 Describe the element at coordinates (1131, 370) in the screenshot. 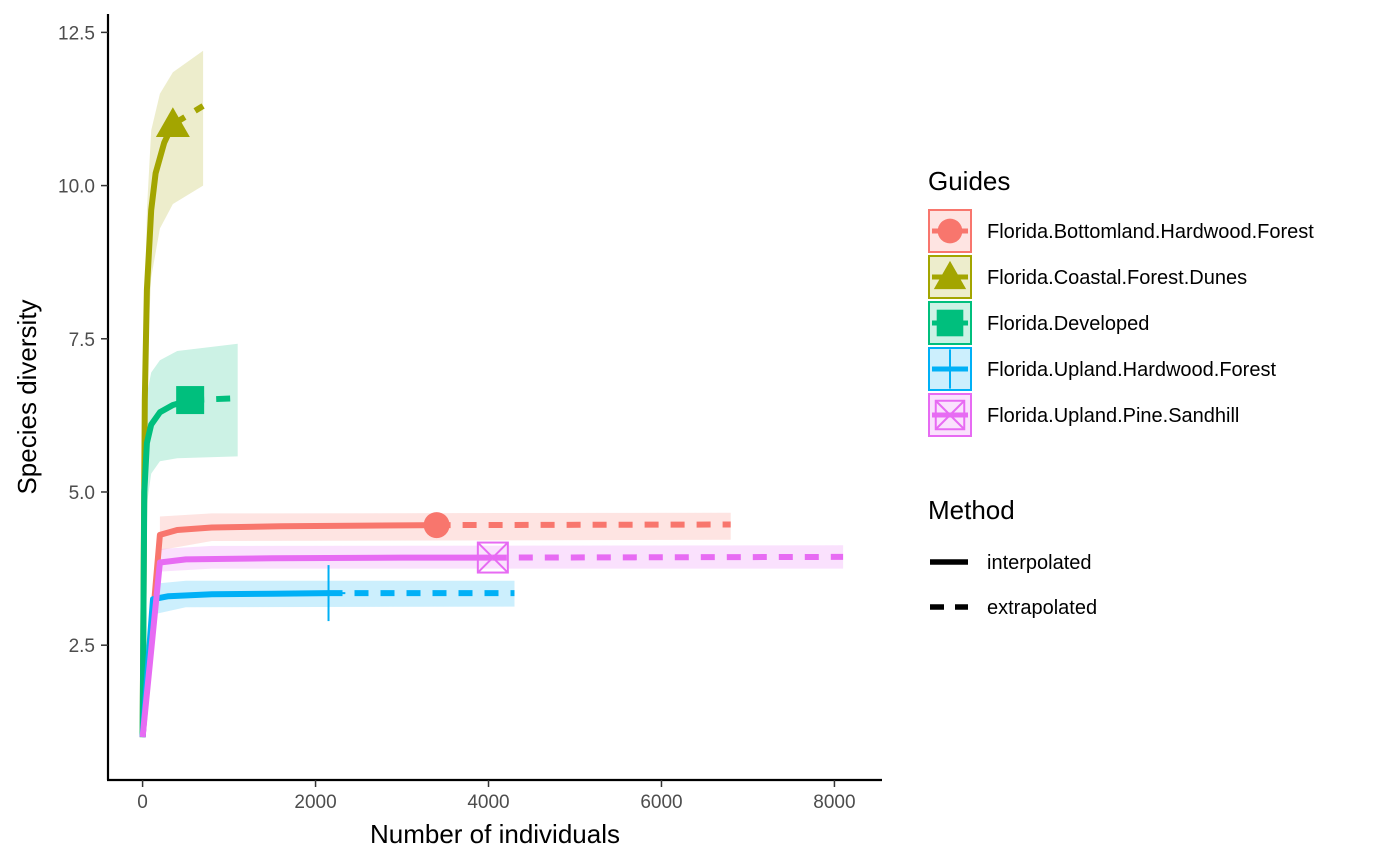

I see `legend-label-florida-upland-hardwood-forest: Florida.Upland.Hardwood.Forest` at that location.